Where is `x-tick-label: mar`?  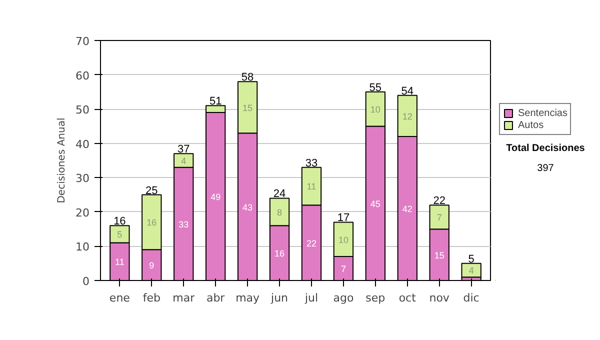
x-tick-label: mar is located at coordinates (184, 298).